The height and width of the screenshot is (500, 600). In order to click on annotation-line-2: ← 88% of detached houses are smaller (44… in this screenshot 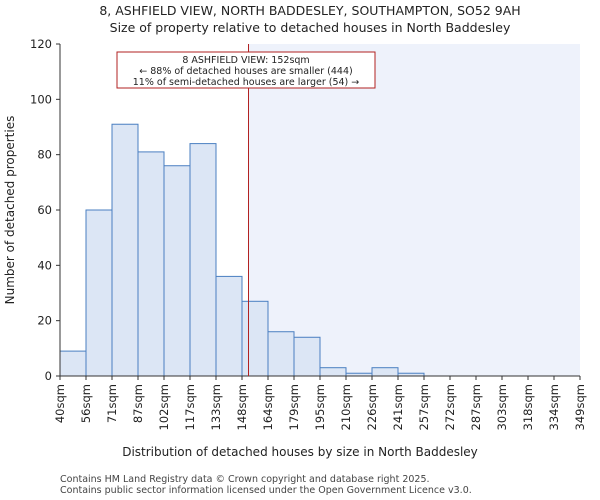, I will do `click(245, 71)`.